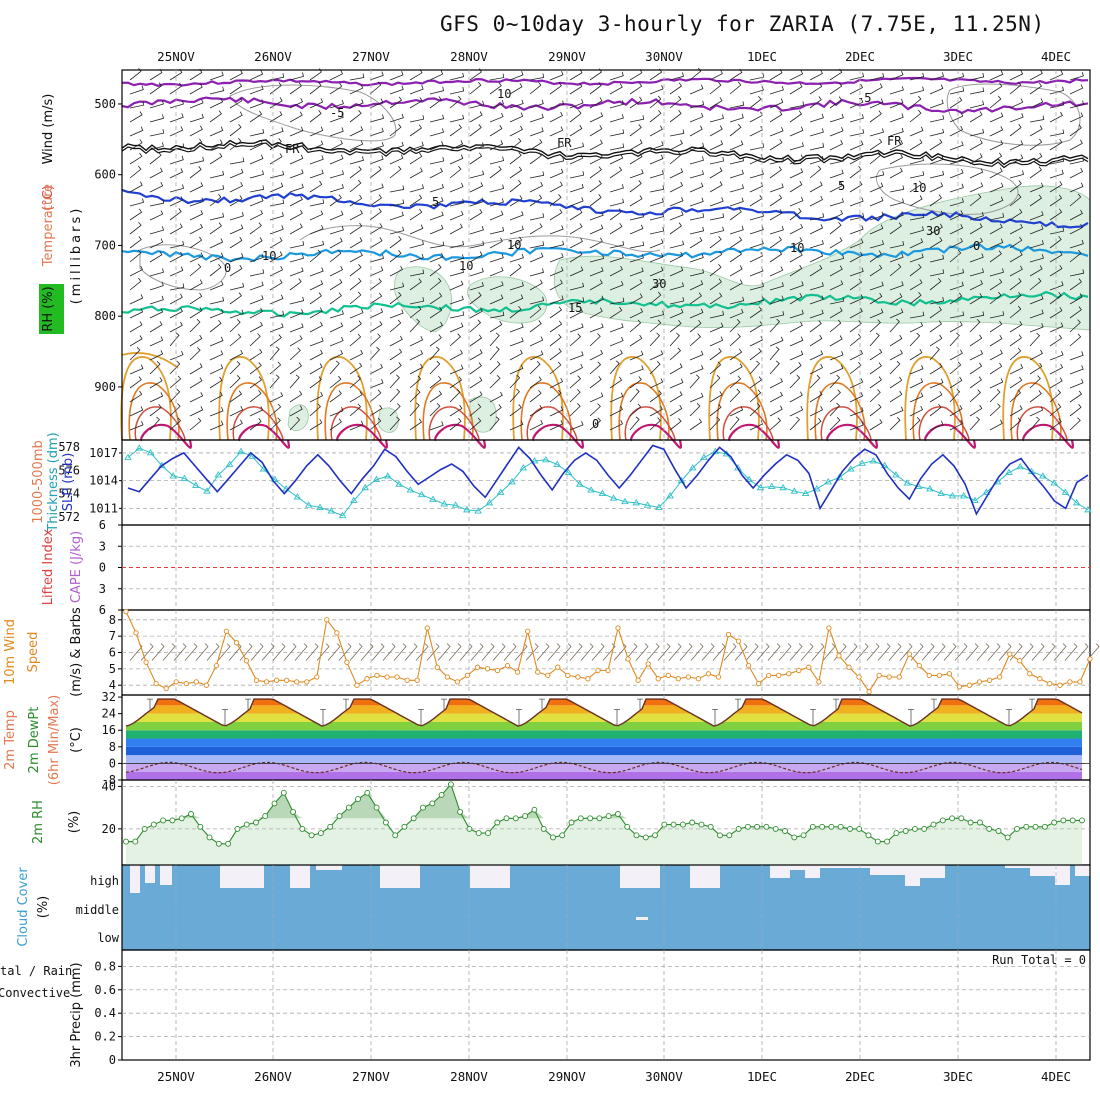 The image size is (1100, 1100). Describe the element at coordinates (273, 56) in the screenshot. I see `date-label-top: 26NOV` at that location.